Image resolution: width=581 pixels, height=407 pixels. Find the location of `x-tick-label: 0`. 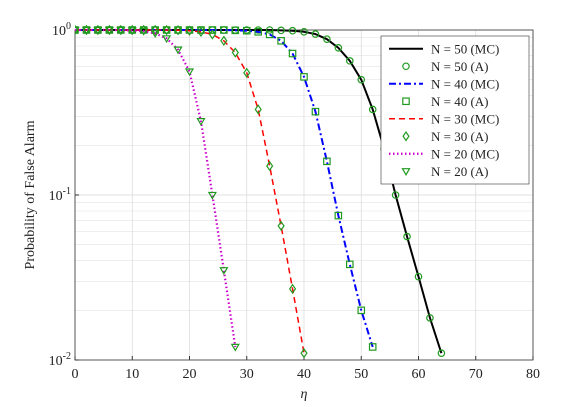

x-tick-label: 0 is located at coordinates (75, 374).